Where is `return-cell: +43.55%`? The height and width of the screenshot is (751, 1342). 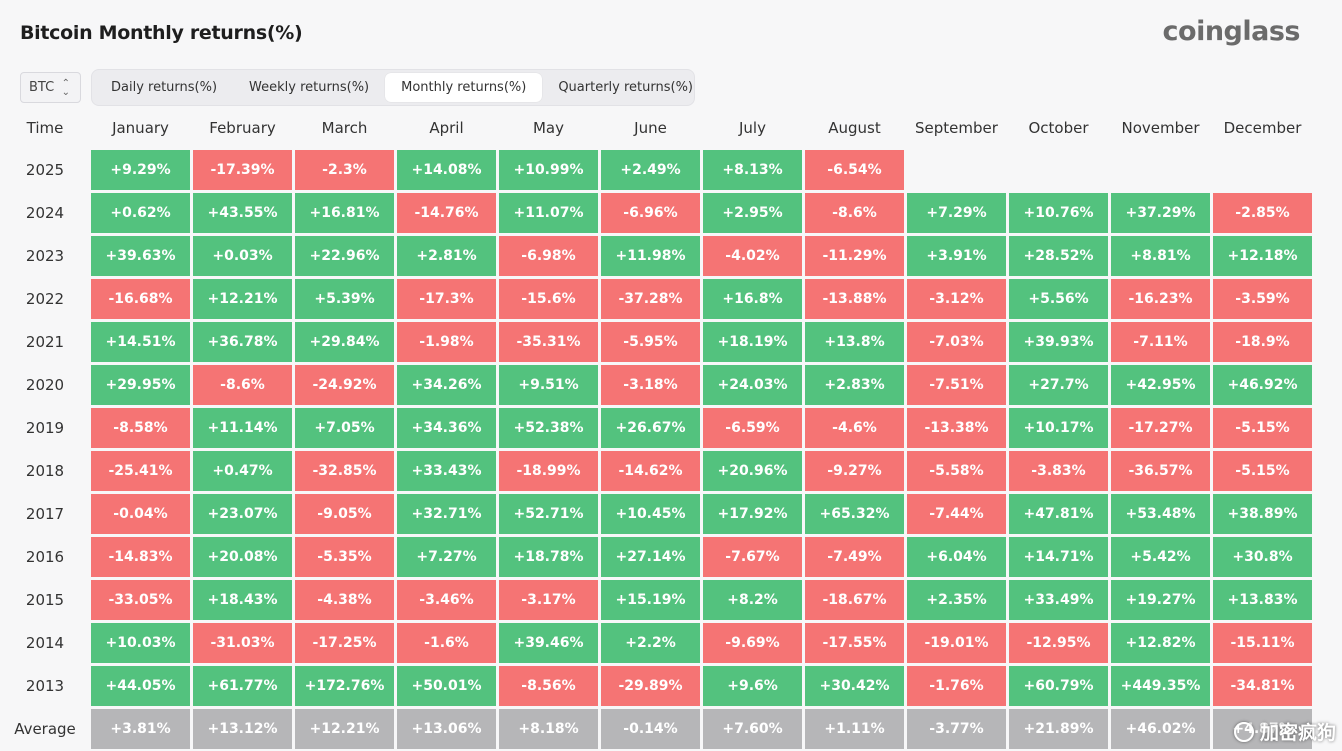
return-cell: +43.55% is located at coordinates (242, 213).